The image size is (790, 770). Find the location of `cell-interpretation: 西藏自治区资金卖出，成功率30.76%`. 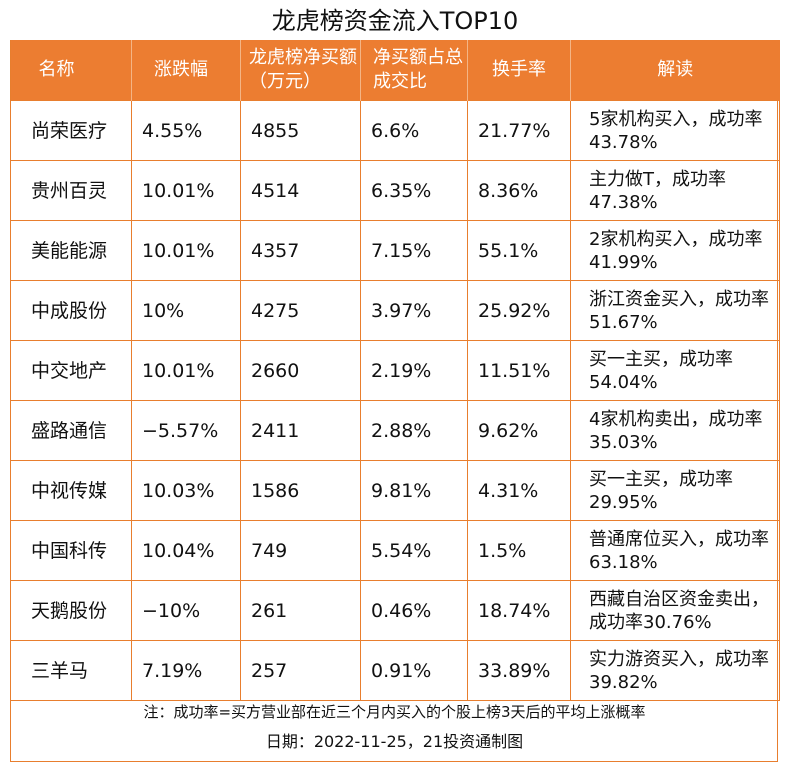

cell-interpretation: 西藏自治区资金卖出，成功率30.76% is located at coordinates (675, 610).